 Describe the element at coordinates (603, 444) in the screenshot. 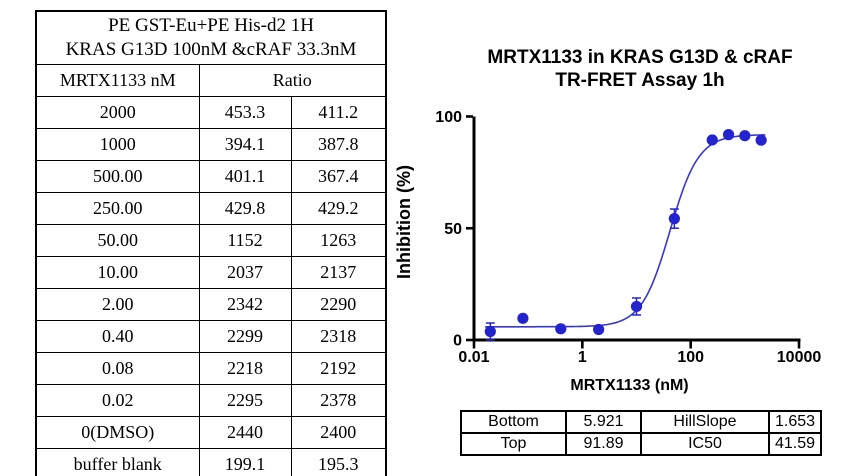

I see `fit-cell: 91.89` at that location.